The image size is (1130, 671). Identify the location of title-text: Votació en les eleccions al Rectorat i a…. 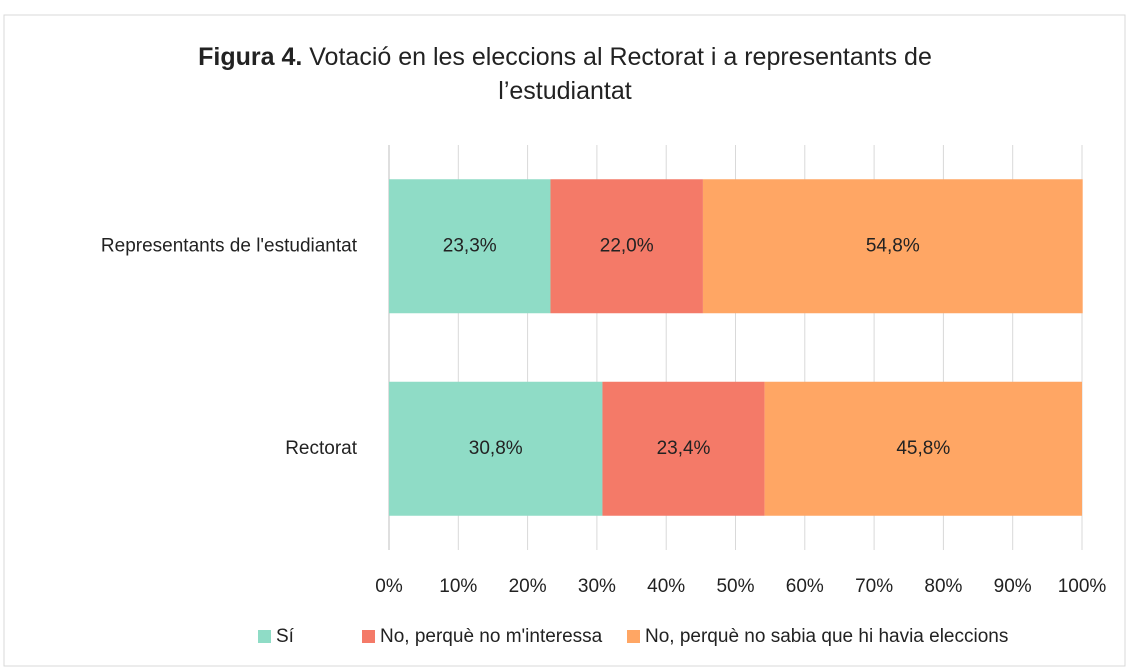
(620, 74).